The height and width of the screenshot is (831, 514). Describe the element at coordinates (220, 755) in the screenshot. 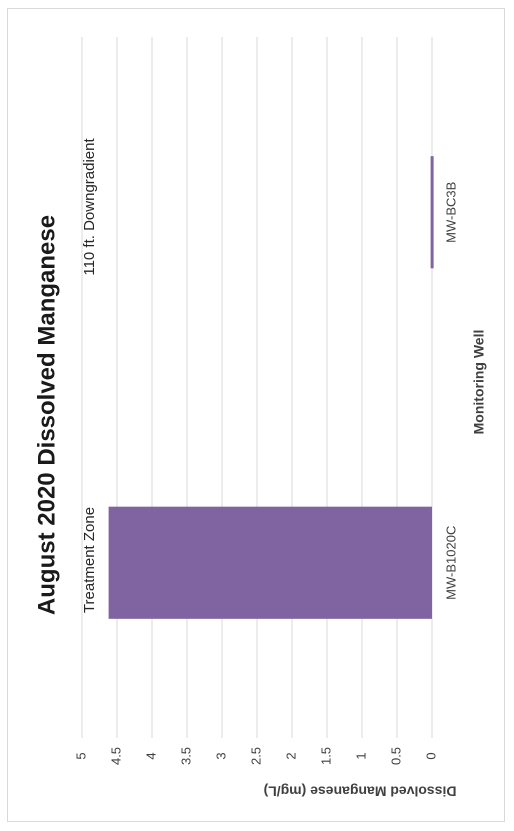

I see `y-tick-label: 3` at that location.